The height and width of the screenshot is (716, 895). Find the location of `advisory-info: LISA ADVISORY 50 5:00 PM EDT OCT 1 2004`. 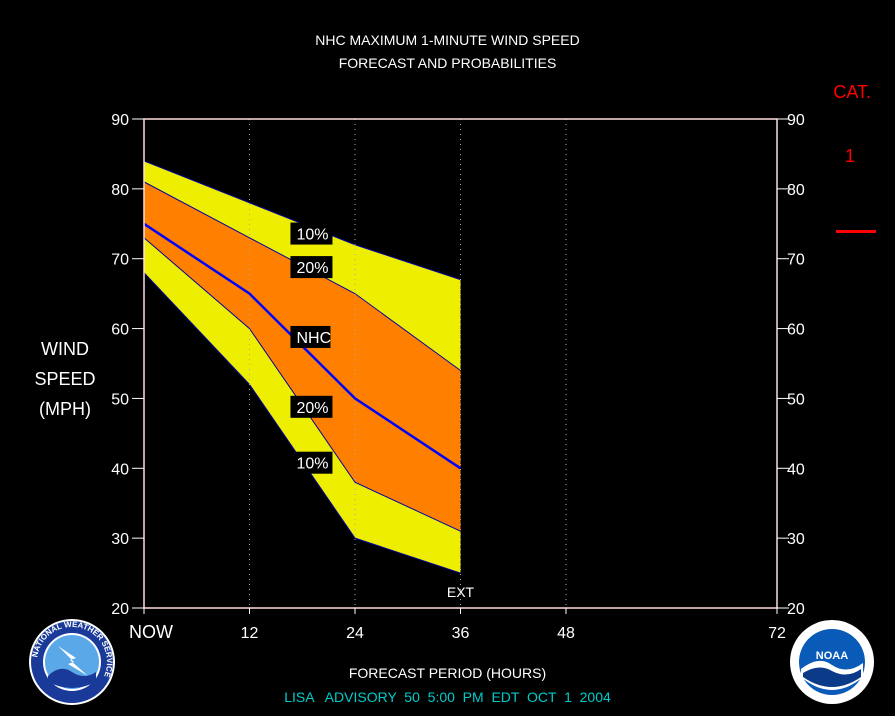

advisory-info: LISA ADVISORY 50 5:00 PM EDT OCT 1 2004 is located at coordinates (447, 697).